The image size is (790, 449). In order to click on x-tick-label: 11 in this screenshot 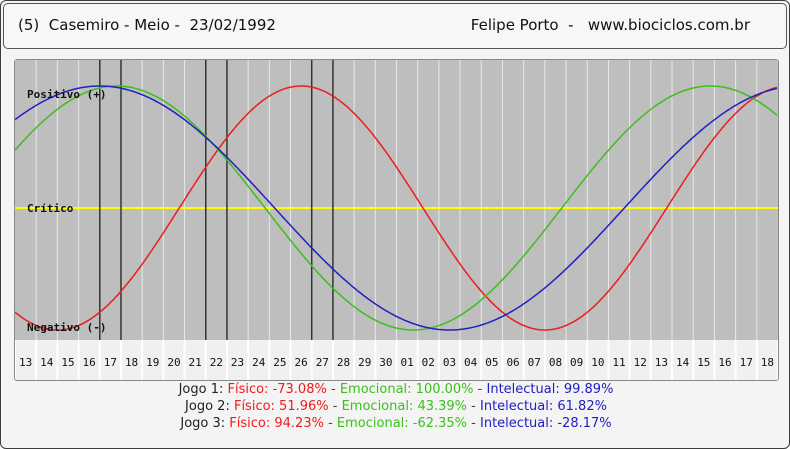, I will do `click(618, 362)`.